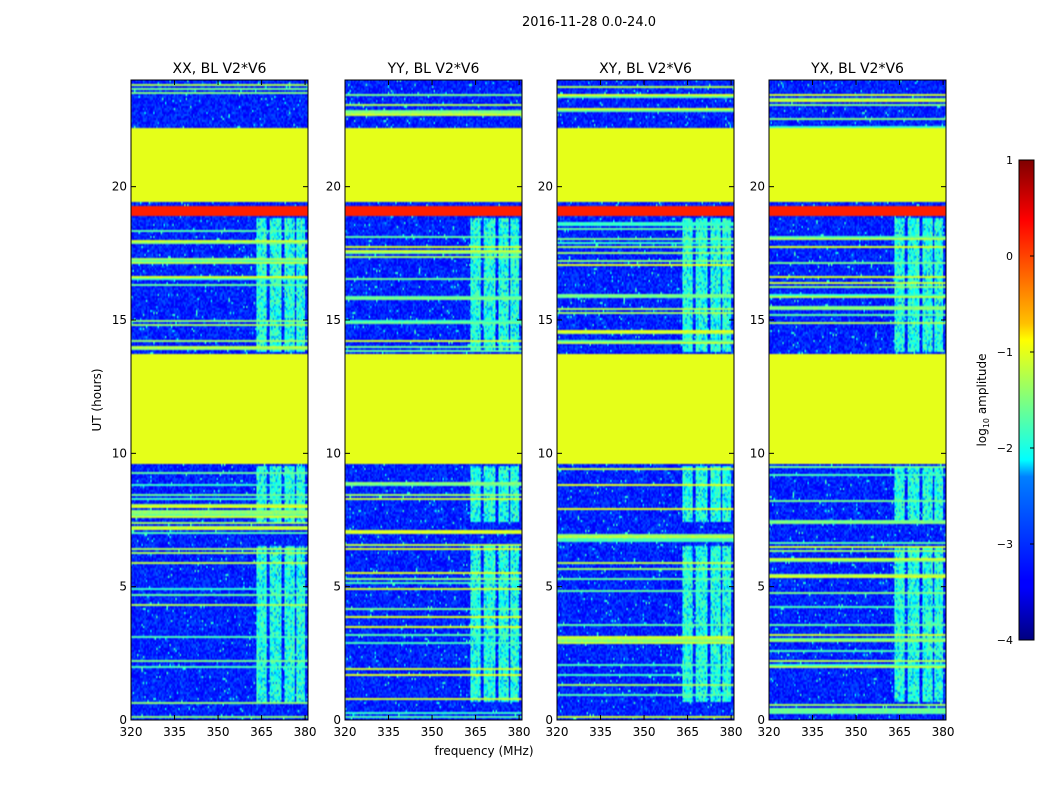 The image size is (1050, 800). What do you see at coordinates (97, 399) in the screenshot?
I see `y-axis-label: UT (hours)` at bounding box center [97, 399].